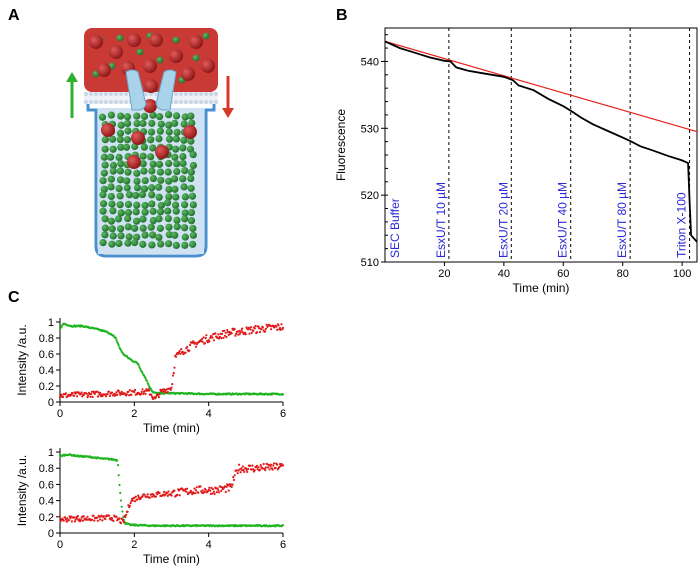 The height and width of the screenshot is (572, 700). I want to click on x-tick-label: 100, so click(682, 274).